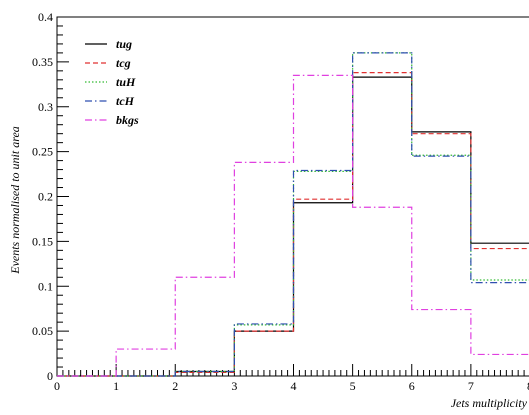 The image size is (529, 415). Describe the element at coordinates (45, 17) in the screenshot. I see `y-tick-label: 0.4` at that location.